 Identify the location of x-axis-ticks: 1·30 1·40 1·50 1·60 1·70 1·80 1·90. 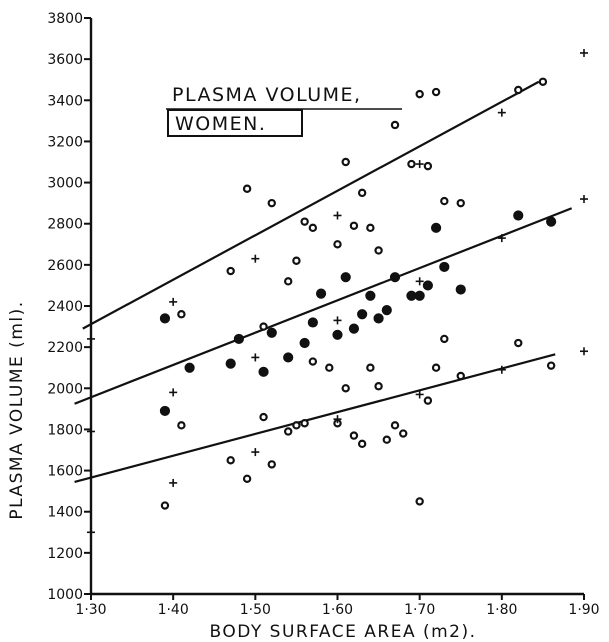
(337, 606).